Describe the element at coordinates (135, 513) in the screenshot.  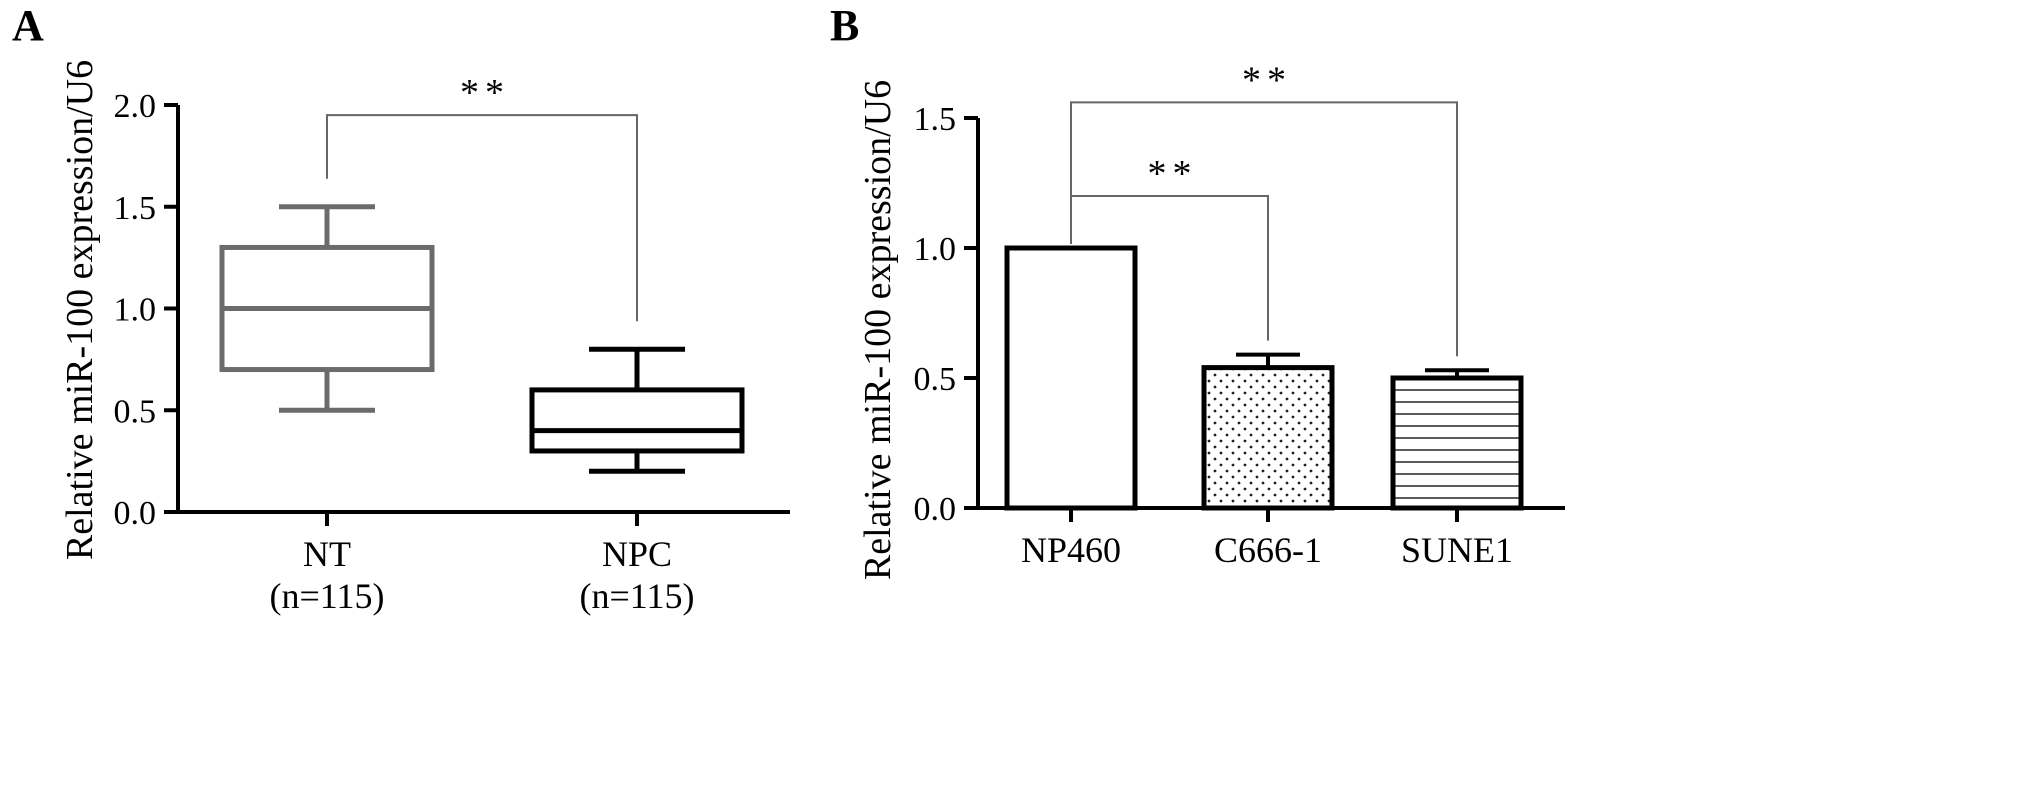
I see `panel-a-y-tick-label: 0.0` at that location.